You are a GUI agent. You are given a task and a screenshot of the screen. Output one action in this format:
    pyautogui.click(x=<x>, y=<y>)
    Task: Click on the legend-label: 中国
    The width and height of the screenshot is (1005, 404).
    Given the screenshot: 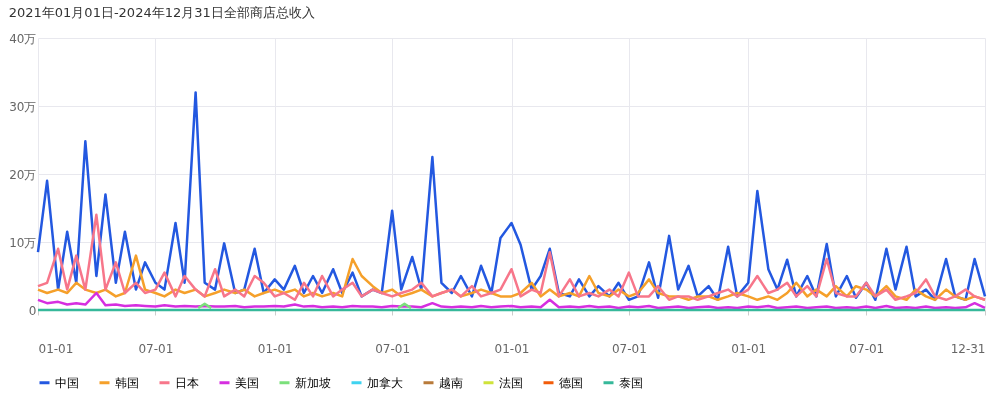 What is the action you would take?
    pyautogui.click(x=67, y=382)
    